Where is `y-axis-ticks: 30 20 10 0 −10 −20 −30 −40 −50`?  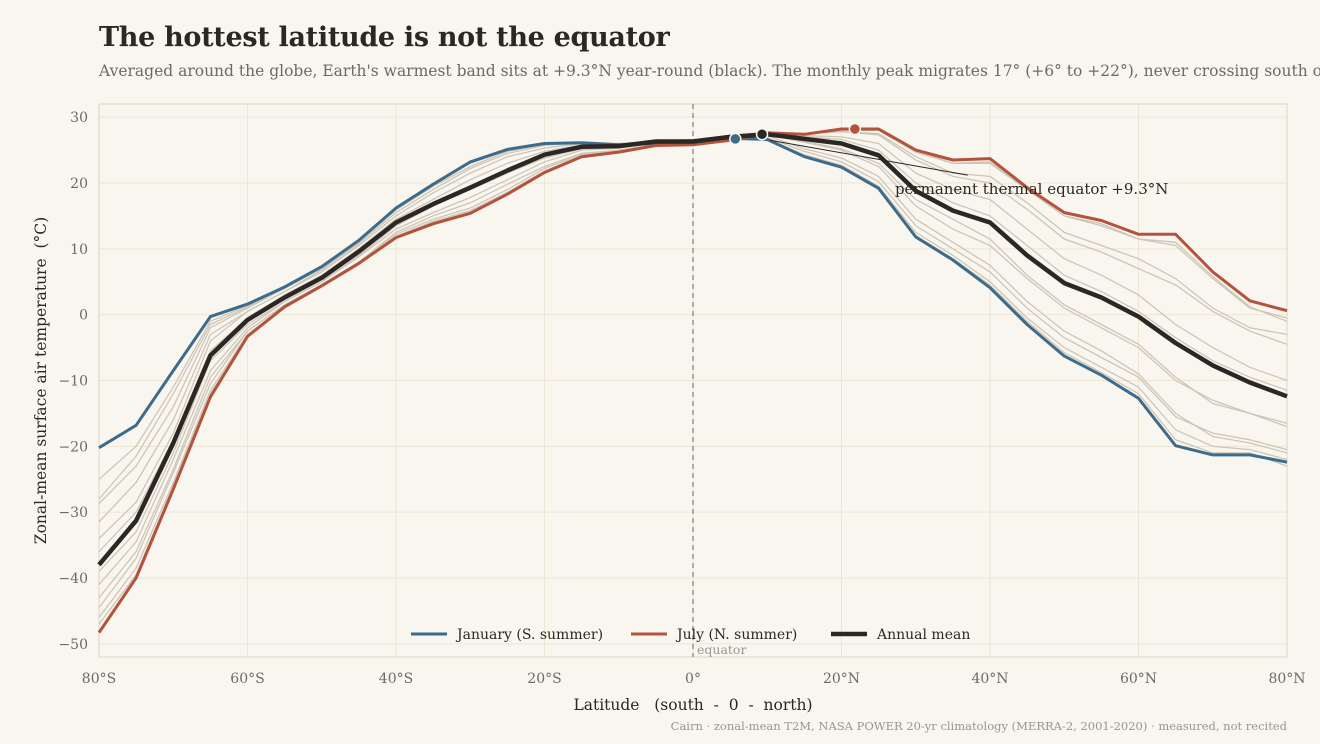 y-axis-ticks: 30 20 10 0 −10 −20 −30 −40 −50 is located at coordinates (73, 381).